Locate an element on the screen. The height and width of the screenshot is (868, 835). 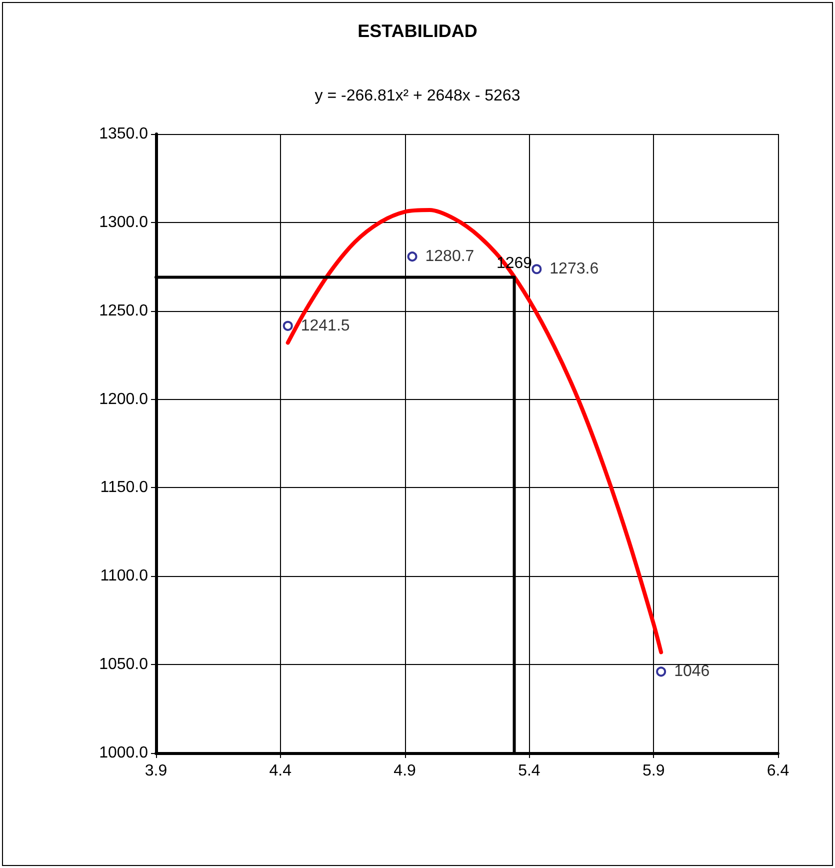
y-tick-label: 1350.0 is located at coordinates (123, 134).